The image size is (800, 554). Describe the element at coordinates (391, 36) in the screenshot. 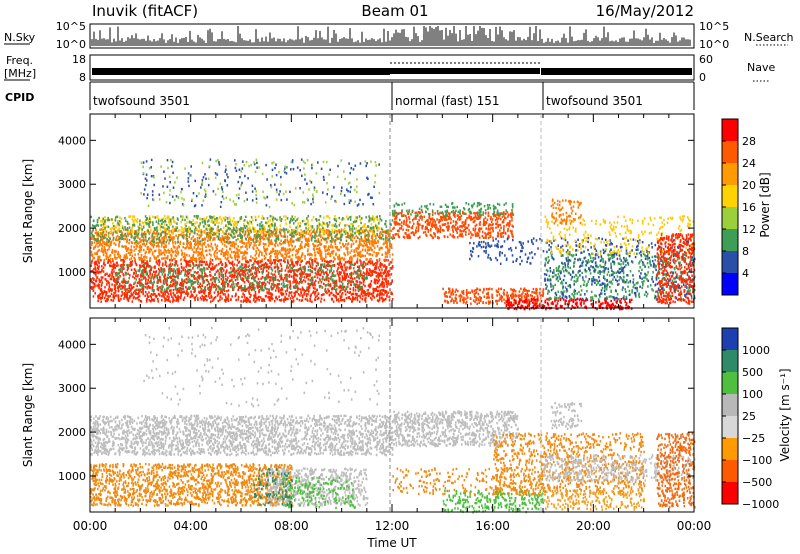

I see `nsky-bars` at that location.